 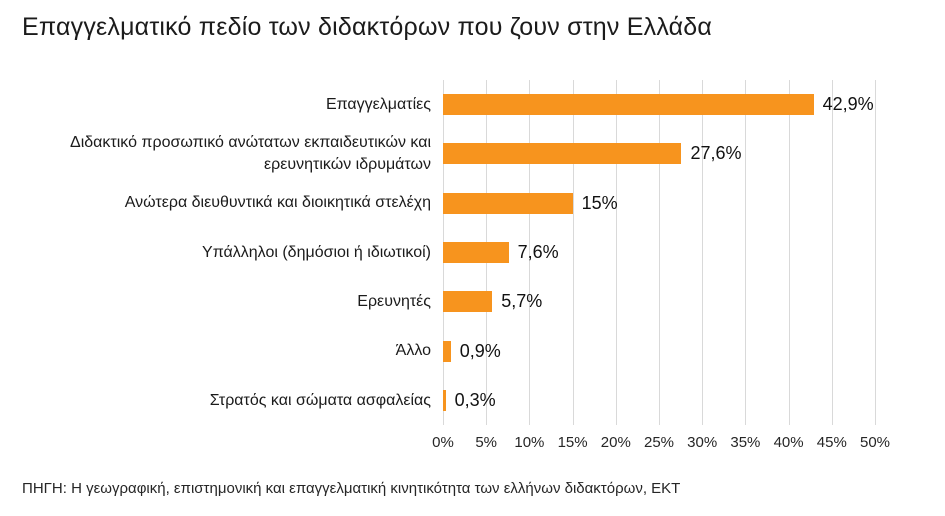 What do you see at coordinates (788, 442) in the screenshot?
I see `x-tick-label: 40%` at bounding box center [788, 442].